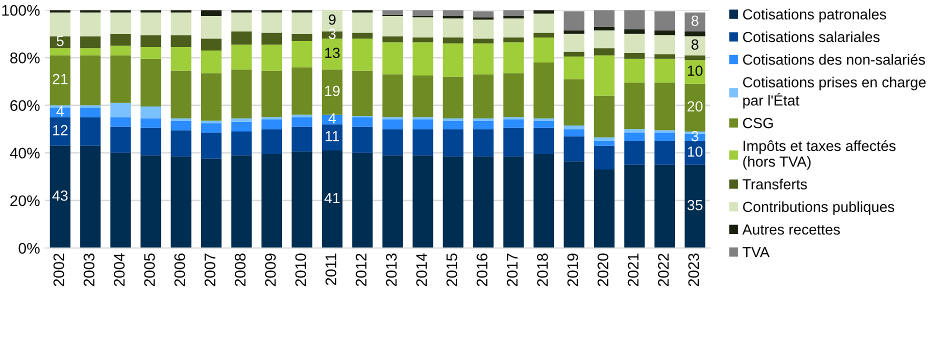 Image resolution: width=938 pixels, height=337 pixels. I want to click on x-tick-label: 2010, so click(300, 269).